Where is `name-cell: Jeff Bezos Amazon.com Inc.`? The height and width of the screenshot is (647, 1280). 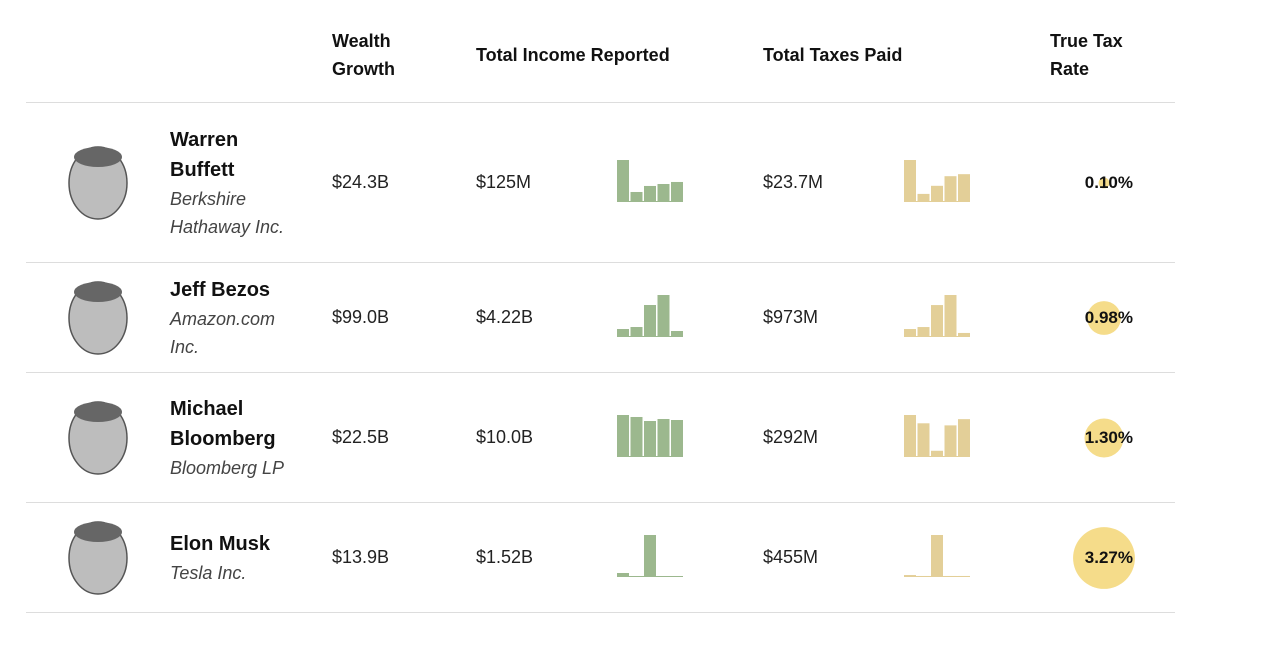 name-cell: Jeff Bezos Amazon.com Inc. is located at coordinates (251, 318).